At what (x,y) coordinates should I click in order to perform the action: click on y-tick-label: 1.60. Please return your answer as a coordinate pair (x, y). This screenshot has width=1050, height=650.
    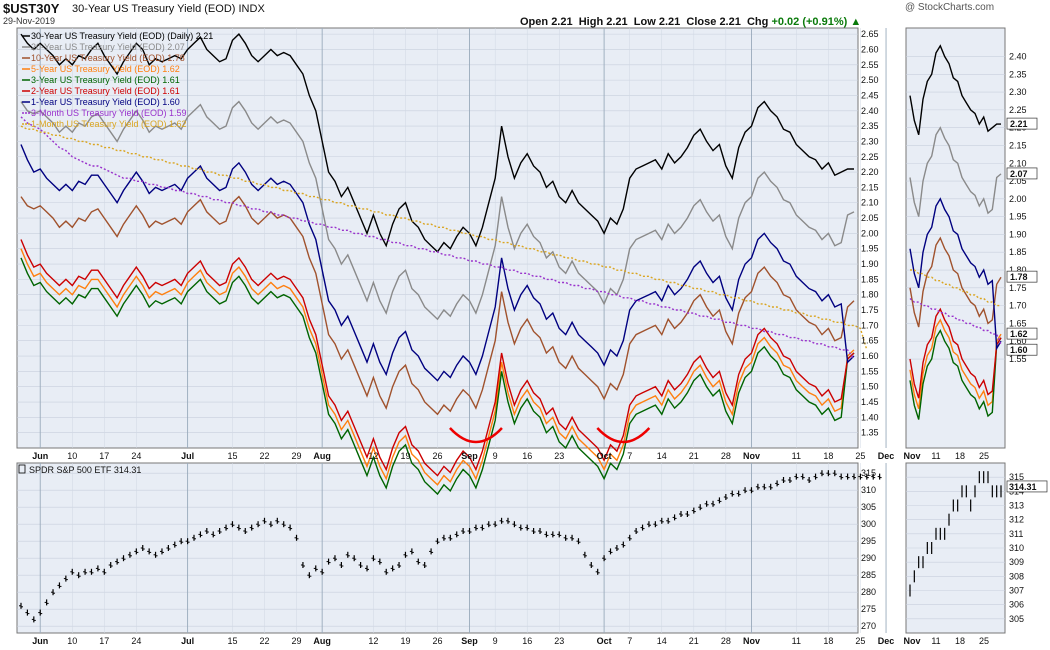
    Looking at the image, I should click on (1018, 341).